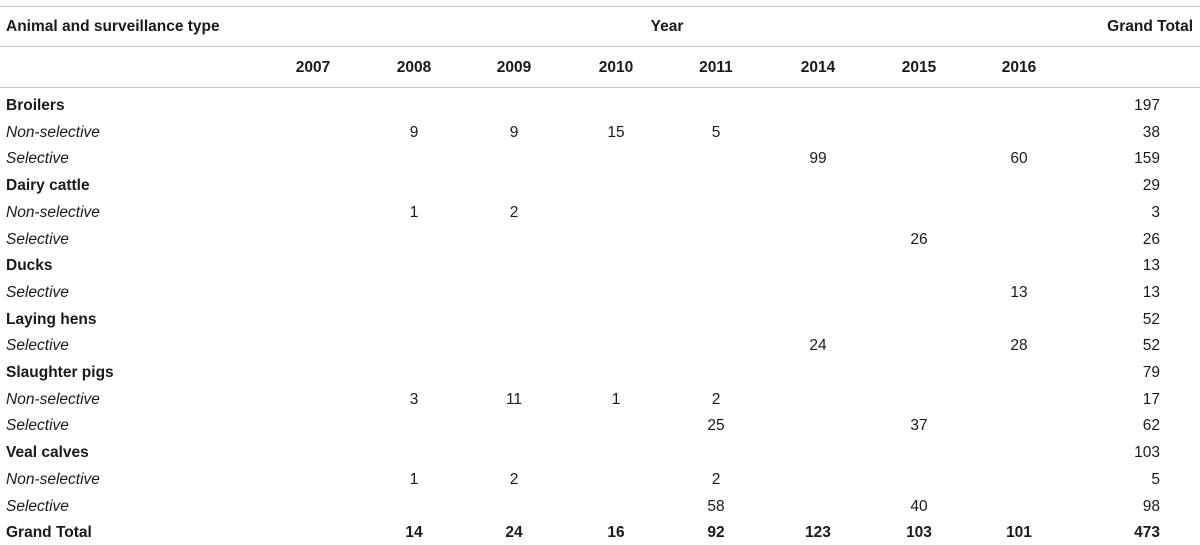 The width and height of the screenshot is (1200, 545). Describe the element at coordinates (716, 532) in the screenshot. I see `table-cell: 92` at that location.